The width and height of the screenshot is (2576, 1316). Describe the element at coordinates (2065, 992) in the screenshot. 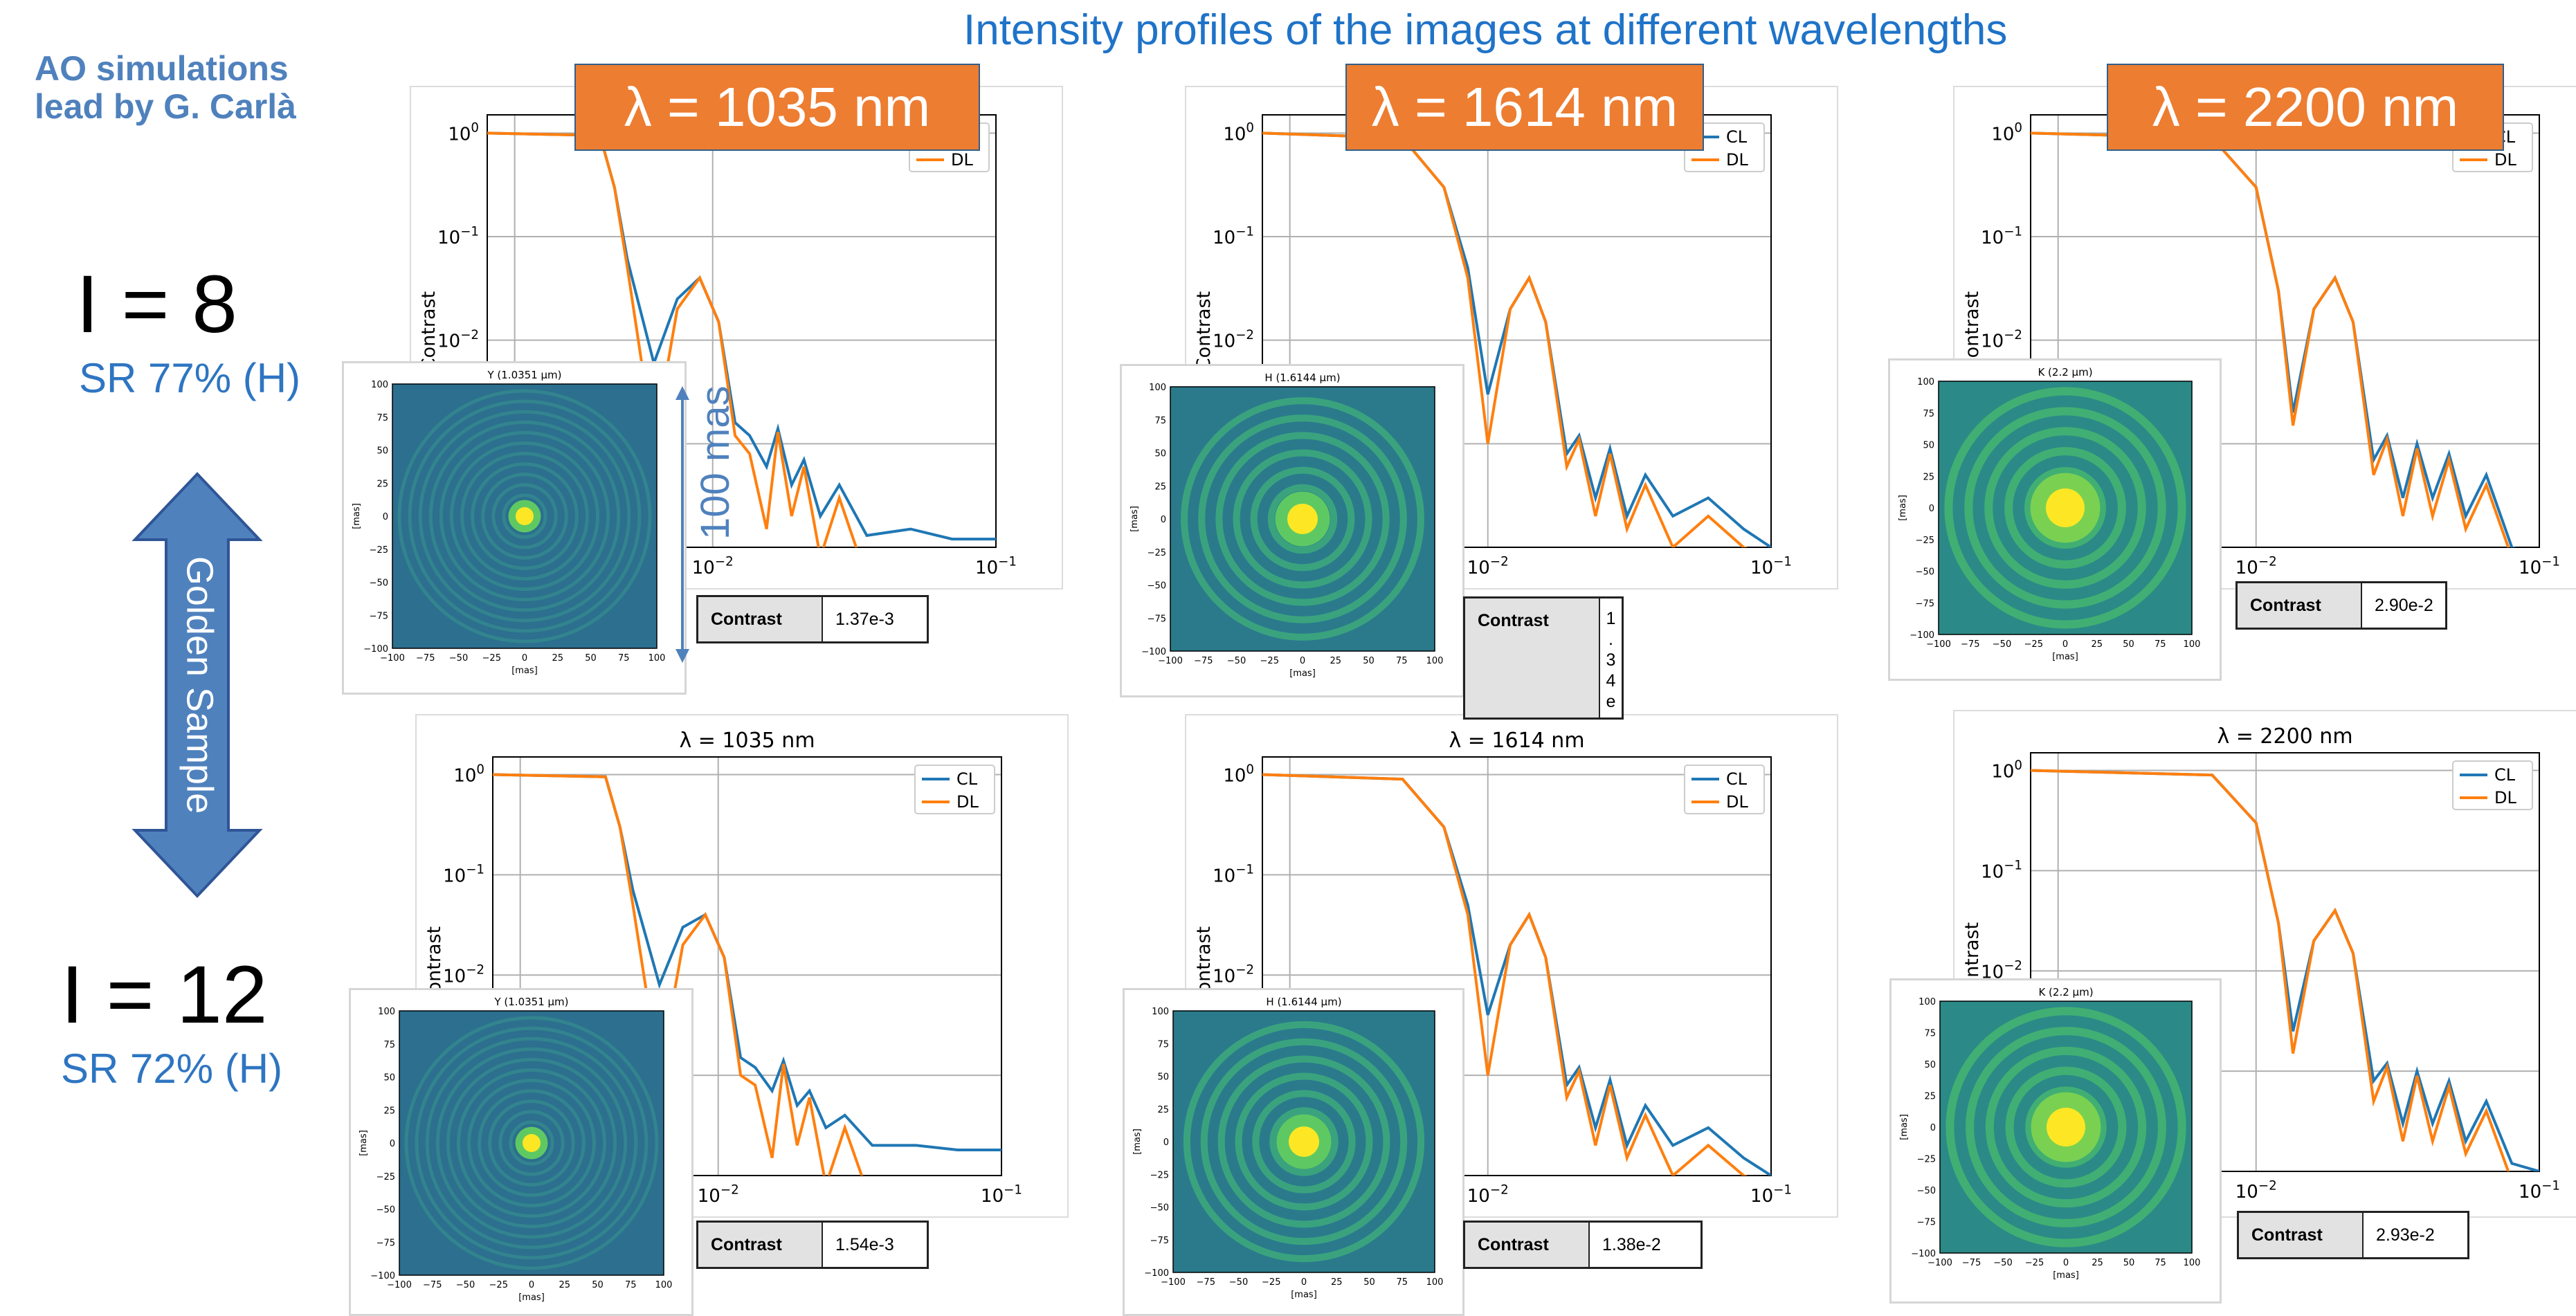

I see `psf-title: K (2.2 μm)` at that location.